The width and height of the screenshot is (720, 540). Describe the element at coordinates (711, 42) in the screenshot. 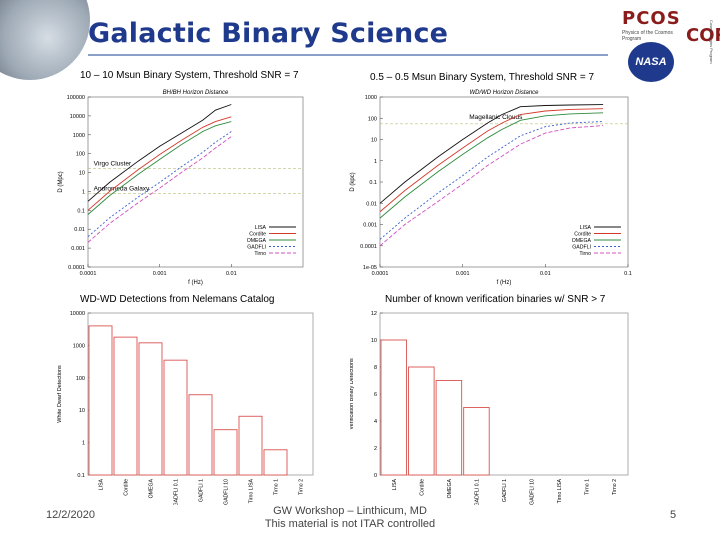

I see `cor-logo-subtitle: Cosmic Origins Program` at that location.